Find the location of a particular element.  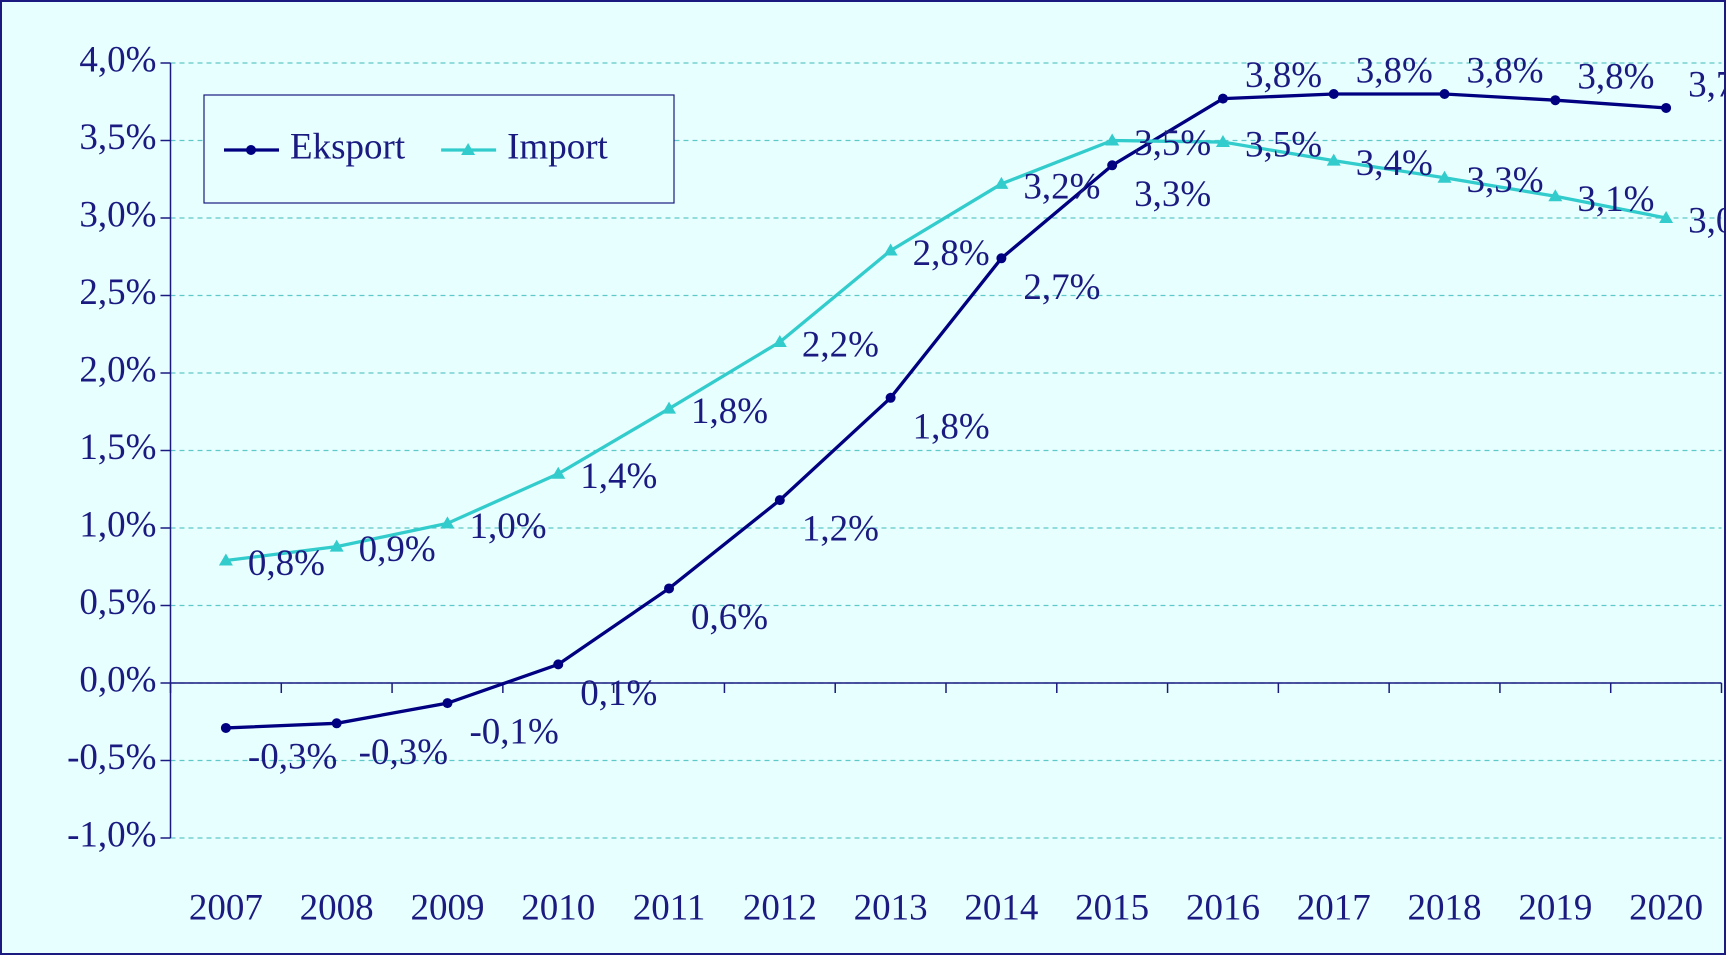

y-tick-label: 0,5% is located at coordinates (117, 602).